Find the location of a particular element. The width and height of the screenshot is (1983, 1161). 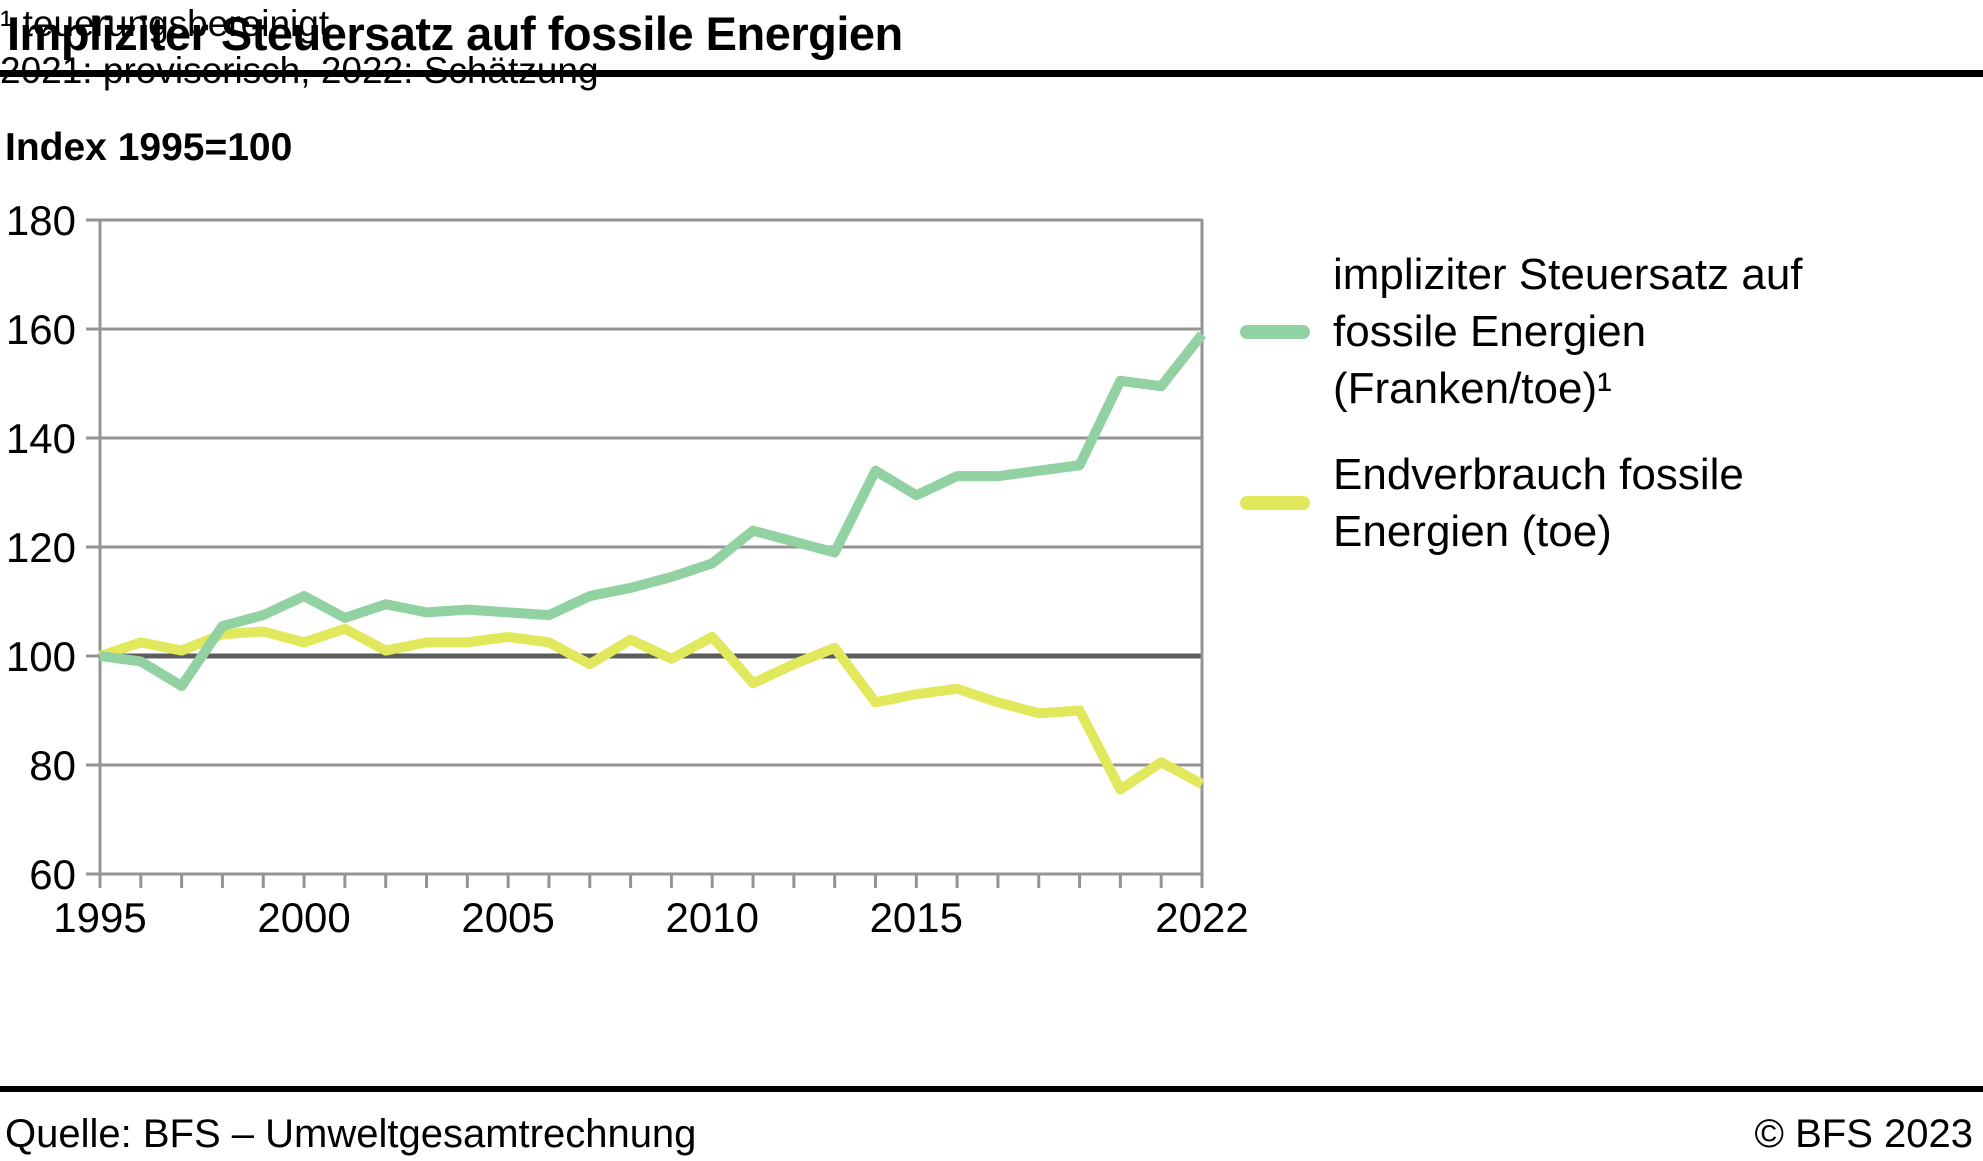

footnote-1: ¹ teuerungsbereinigt is located at coordinates (165, 23).